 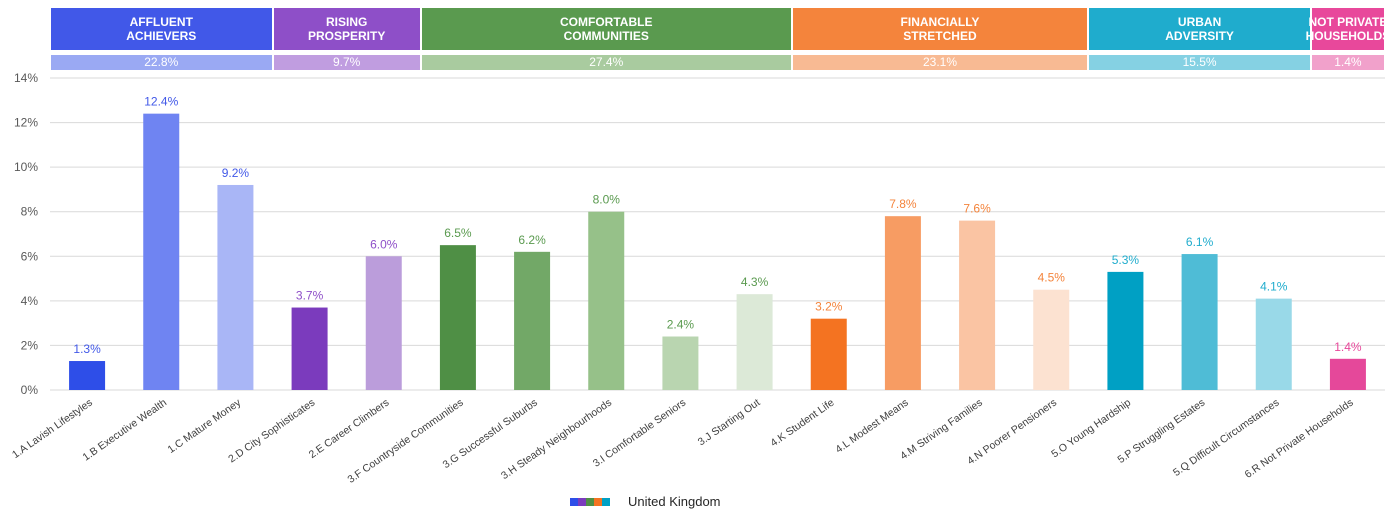 What do you see at coordinates (674, 501) in the screenshot?
I see `legend-label: United Kingdom` at bounding box center [674, 501].